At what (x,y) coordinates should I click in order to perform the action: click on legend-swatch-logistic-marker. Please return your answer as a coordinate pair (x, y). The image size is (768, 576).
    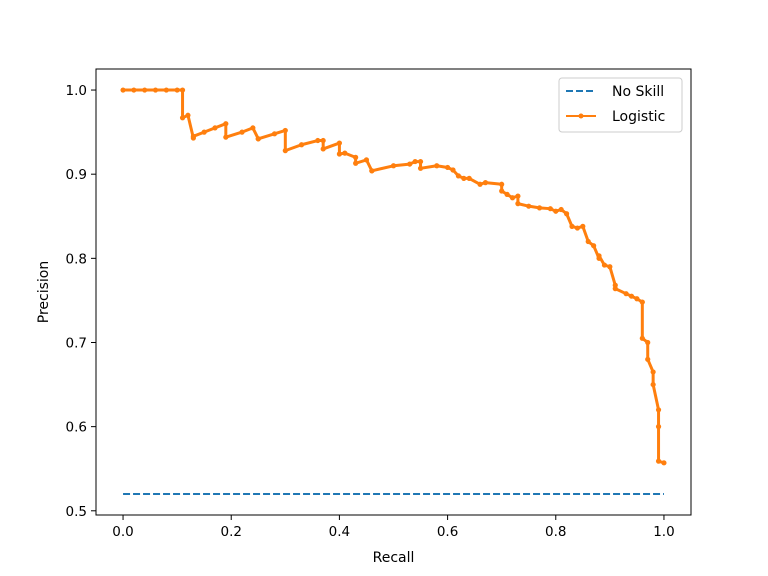
    Looking at the image, I should click on (581, 116).